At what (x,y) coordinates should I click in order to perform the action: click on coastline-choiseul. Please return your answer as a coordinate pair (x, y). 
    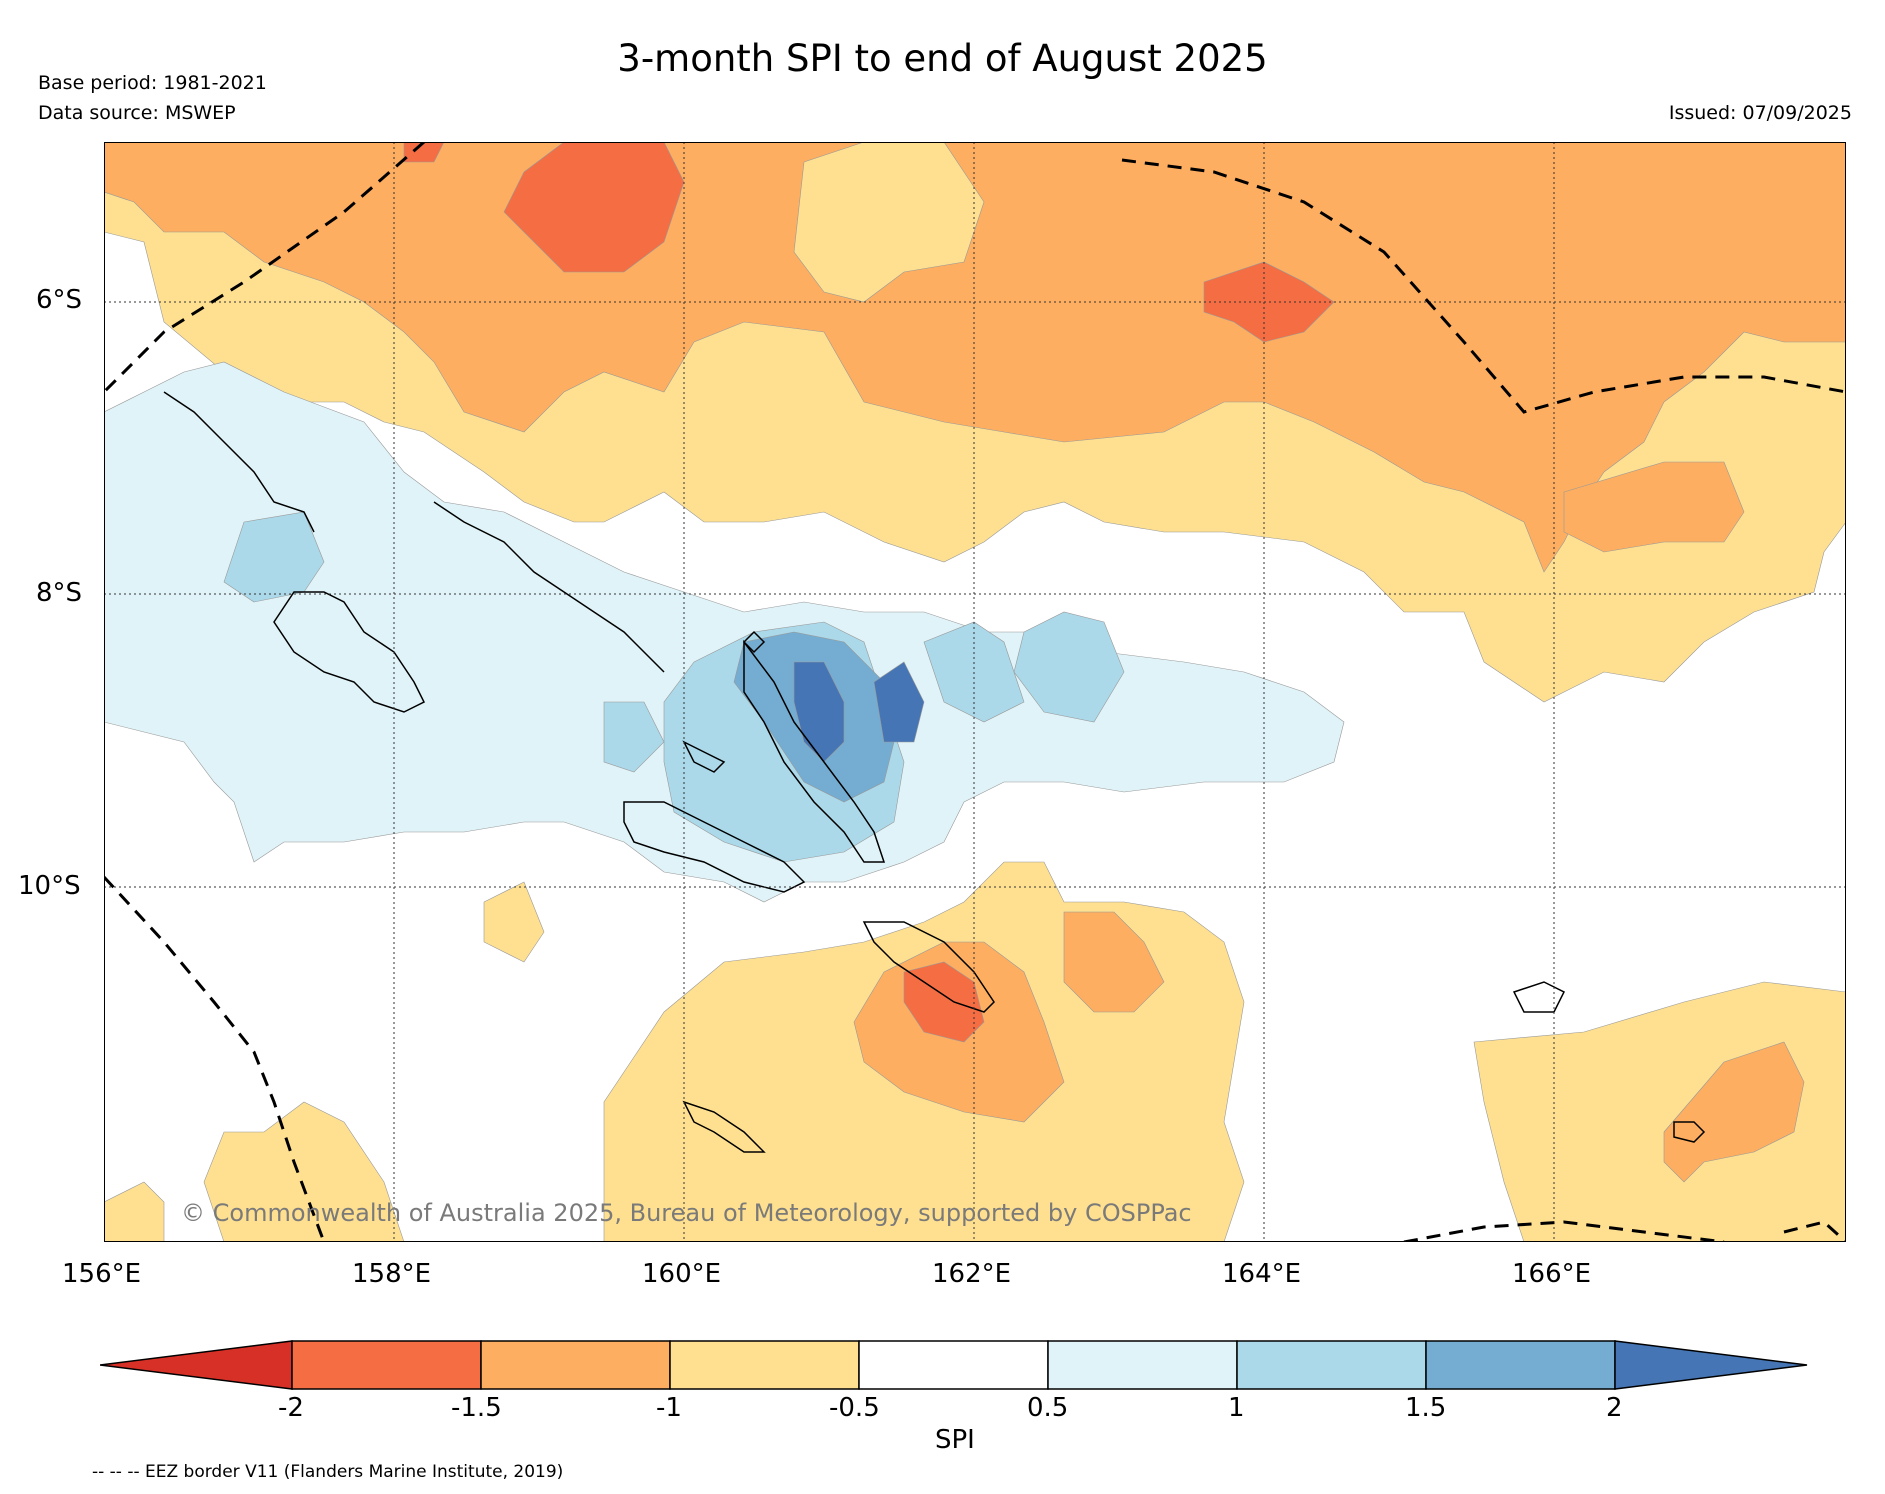
    Looking at the image, I should click on (549, 587).